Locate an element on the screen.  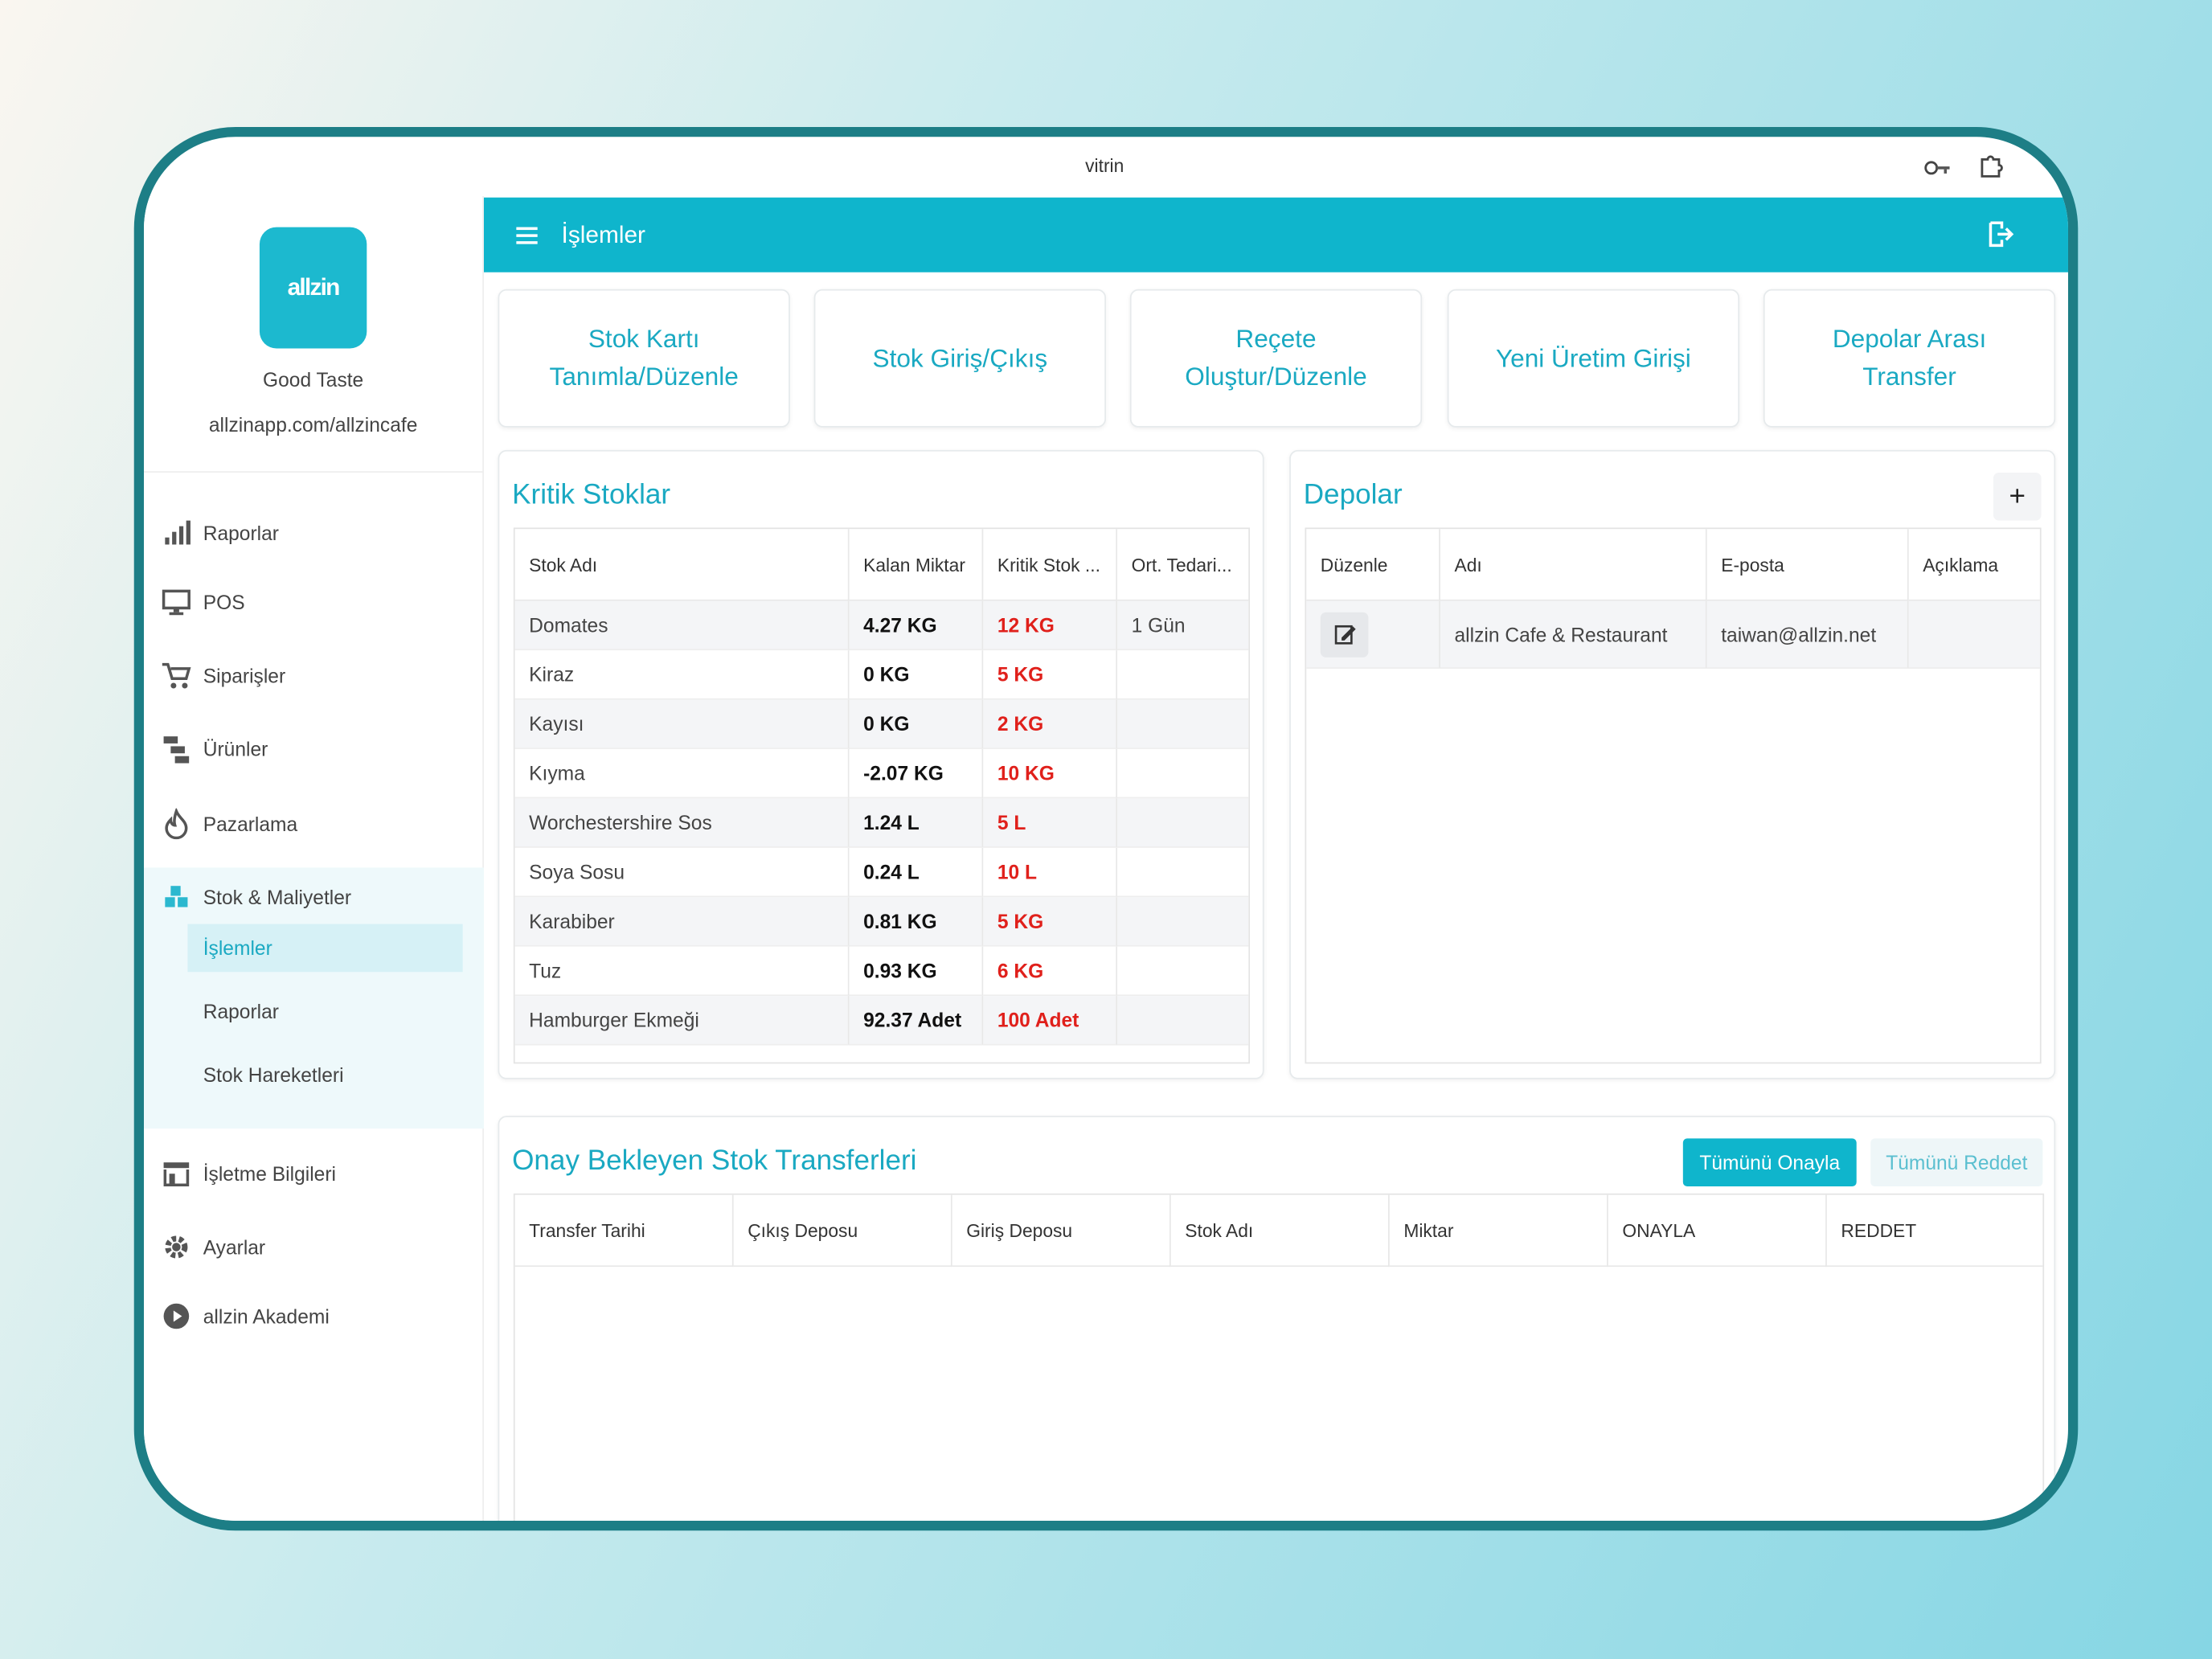
logo-text: allzin is located at coordinates (314, 287).